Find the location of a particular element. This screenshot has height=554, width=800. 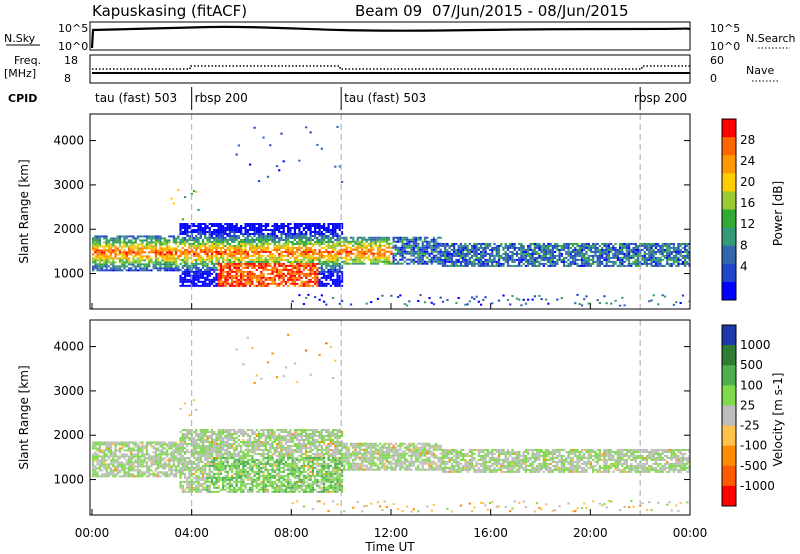

colorbar-tick-label: 8 is located at coordinates (744, 245).